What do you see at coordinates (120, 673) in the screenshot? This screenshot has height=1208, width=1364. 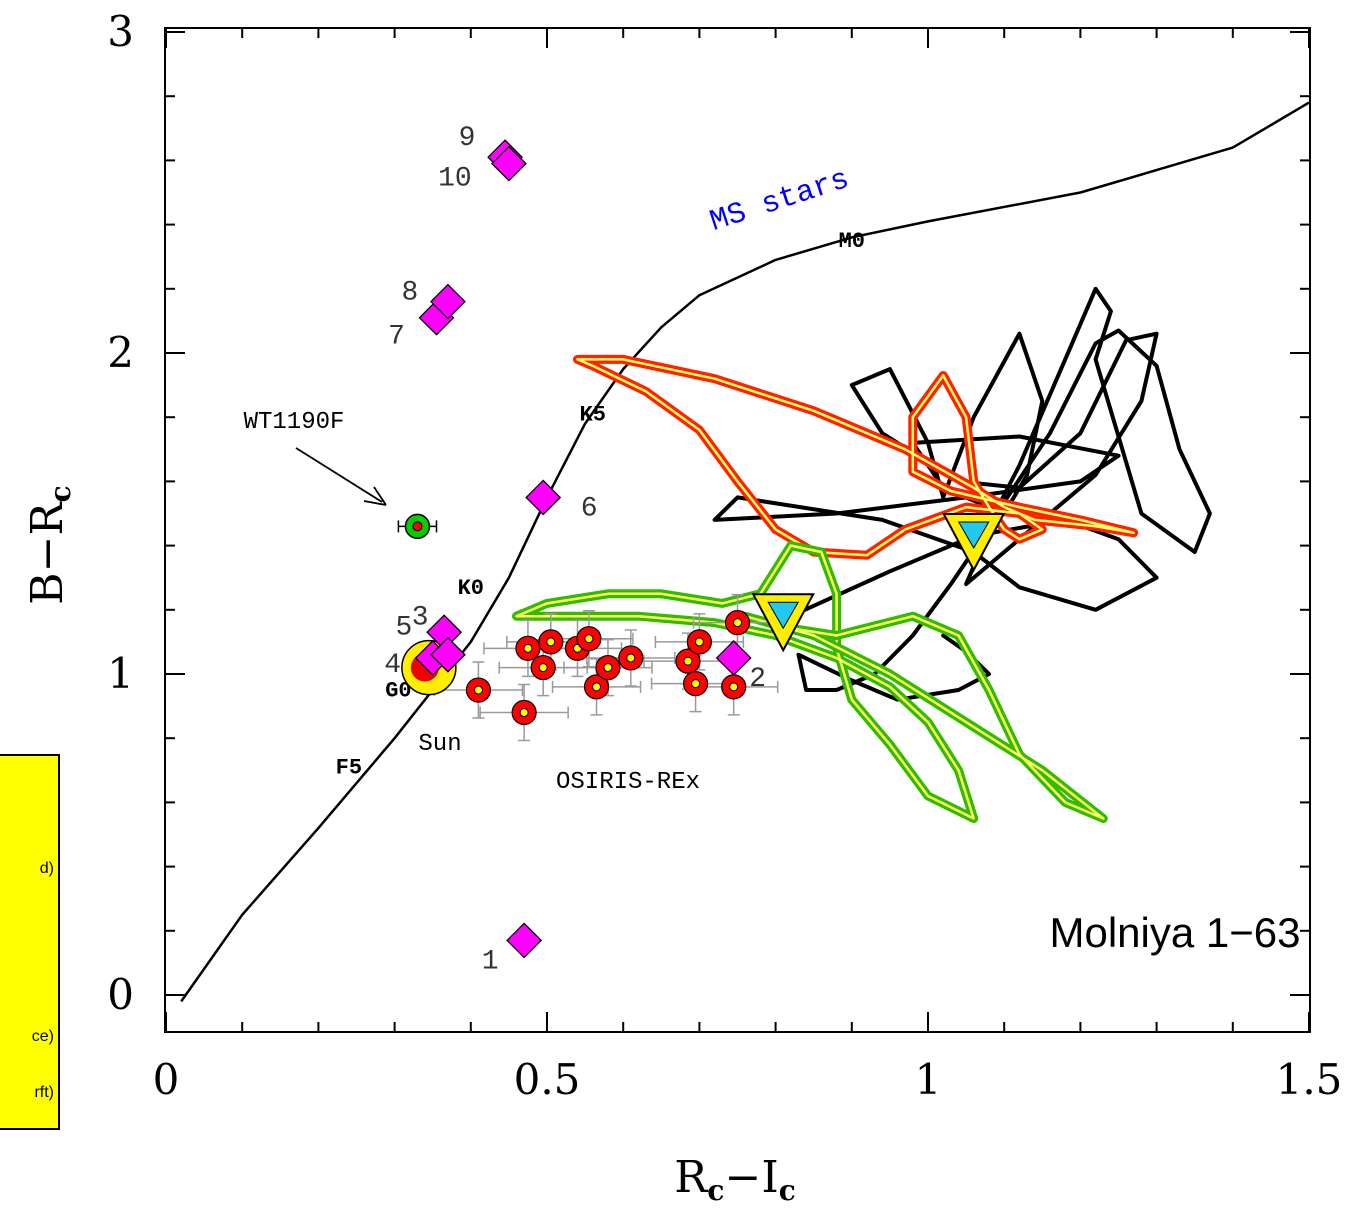 I see `y-tick-label: 1` at bounding box center [120, 673].